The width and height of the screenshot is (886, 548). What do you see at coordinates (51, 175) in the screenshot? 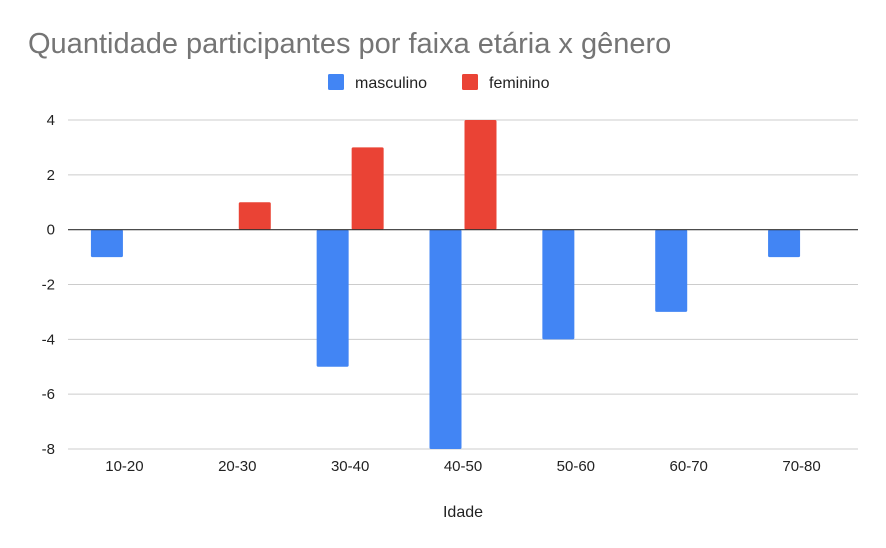
I see `y-tick-label: 2` at bounding box center [51, 175].